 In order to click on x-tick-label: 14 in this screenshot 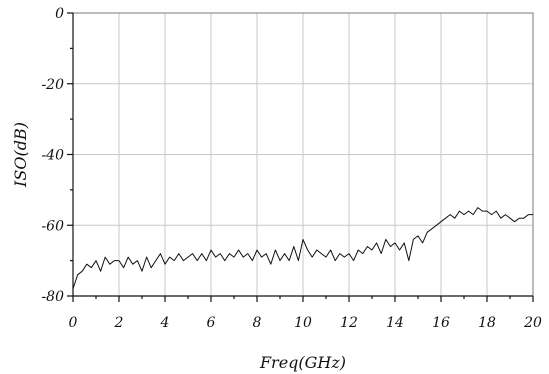, I will do `click(395, 323)`.